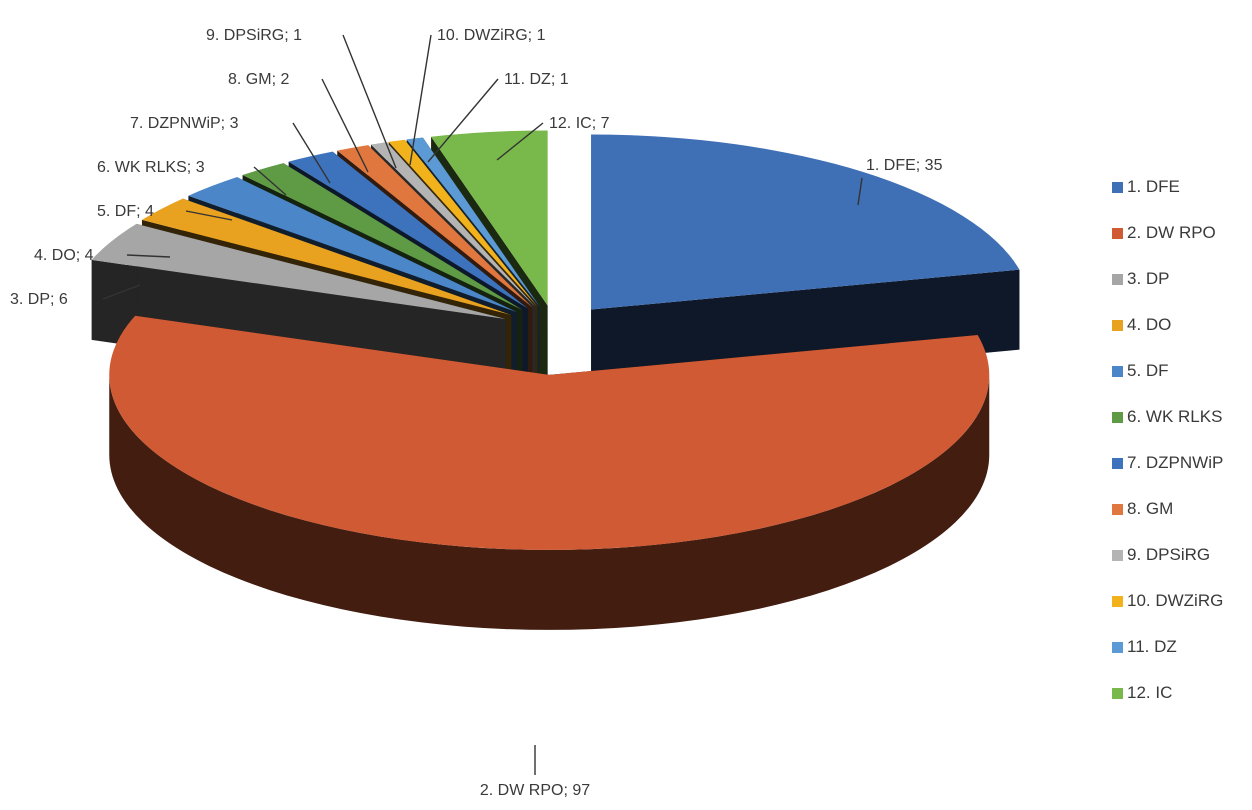 This screenshot has height=810, width=1252. I want to click on legend-item-1: 1. DFE, so click(1182, 187).